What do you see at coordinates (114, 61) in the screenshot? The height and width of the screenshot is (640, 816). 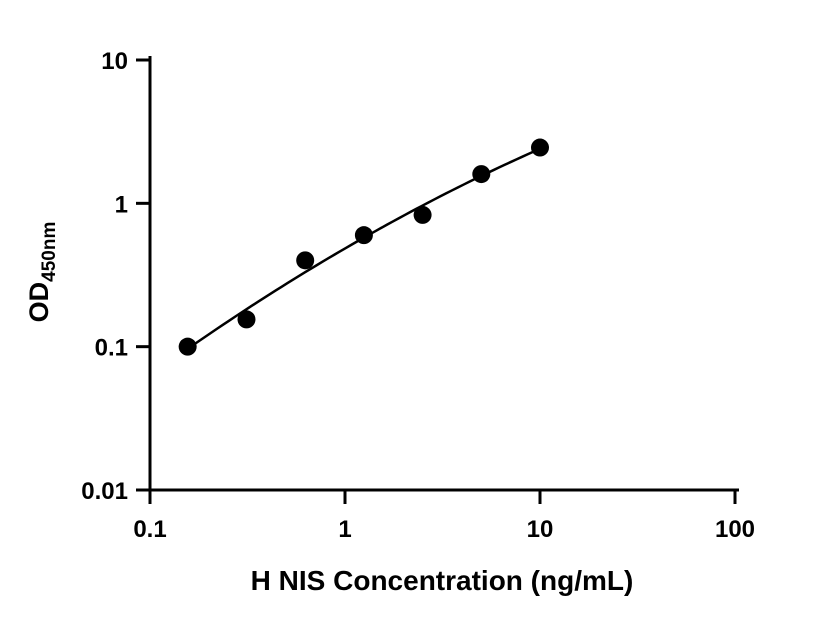 I see `y-tick-label: 10` at bounding box center [114, 61].